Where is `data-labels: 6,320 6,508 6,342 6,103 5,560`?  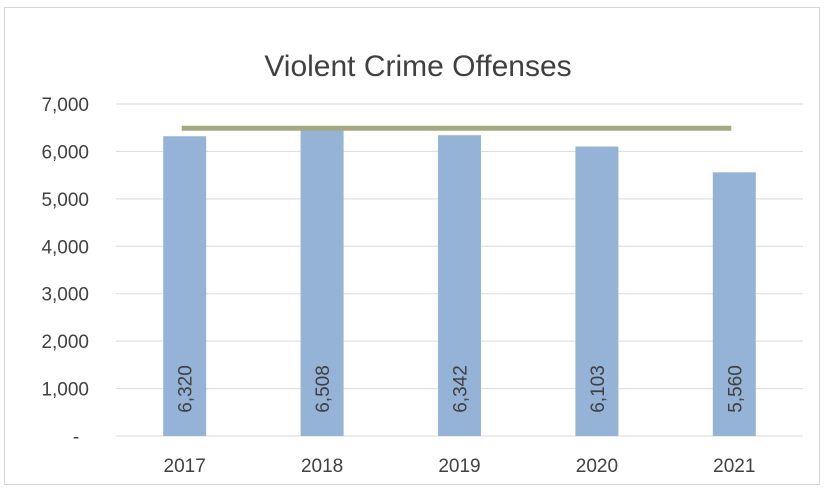
data-labels: 6,320 6,508 6,342 6,103 5,560 is located at coordinates (461, 389).